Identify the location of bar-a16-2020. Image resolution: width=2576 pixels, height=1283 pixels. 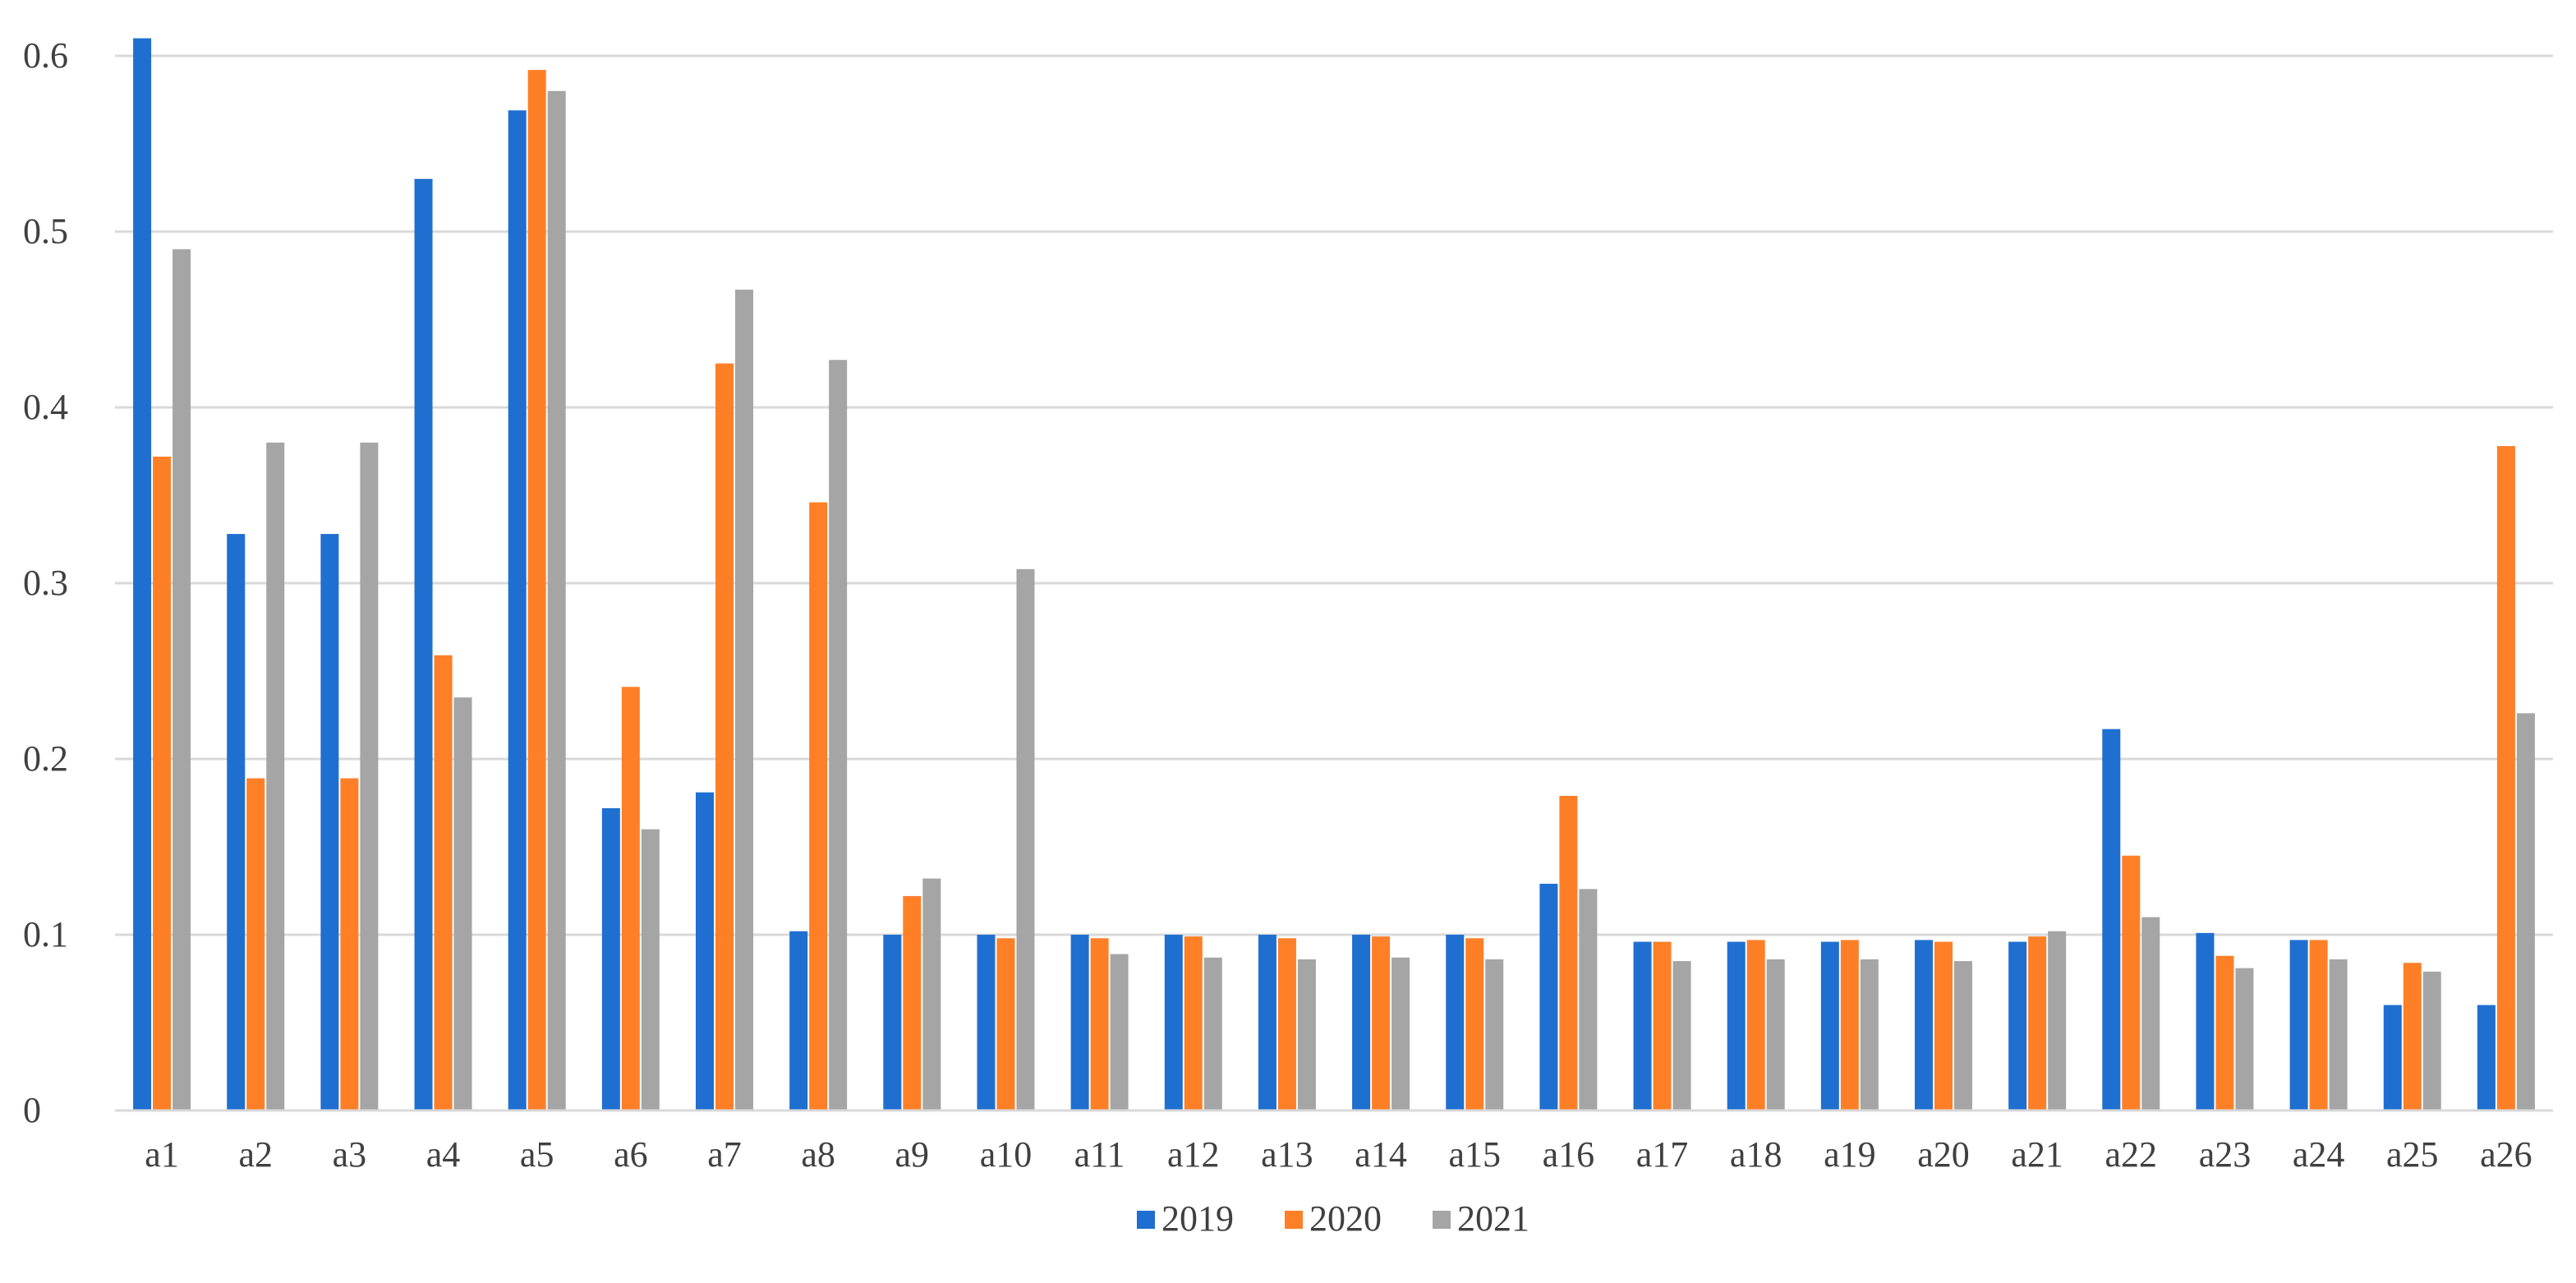
(1568, 953).